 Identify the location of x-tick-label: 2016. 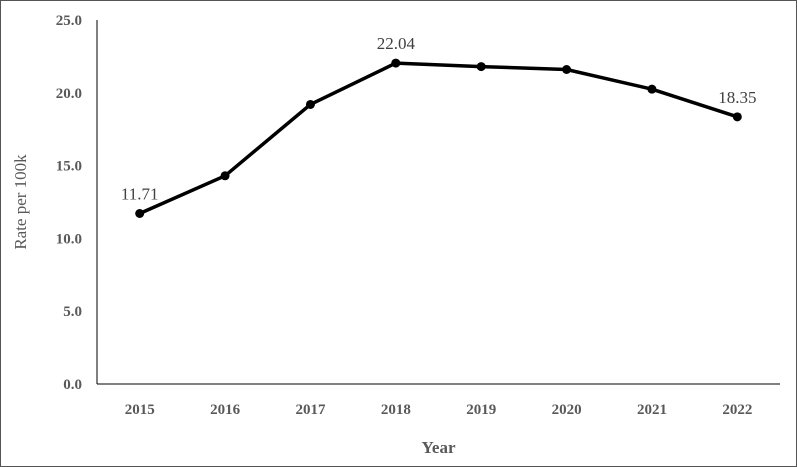
(225, 410).